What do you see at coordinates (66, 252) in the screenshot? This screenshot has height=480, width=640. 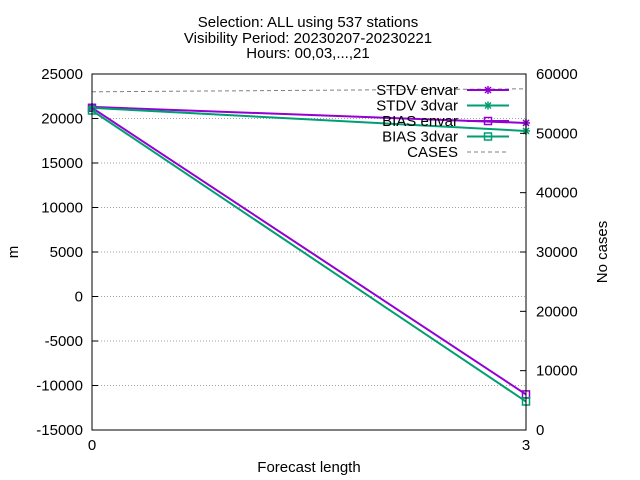 I see `y-tick-label: 5000` at bounding box center [66, 252].